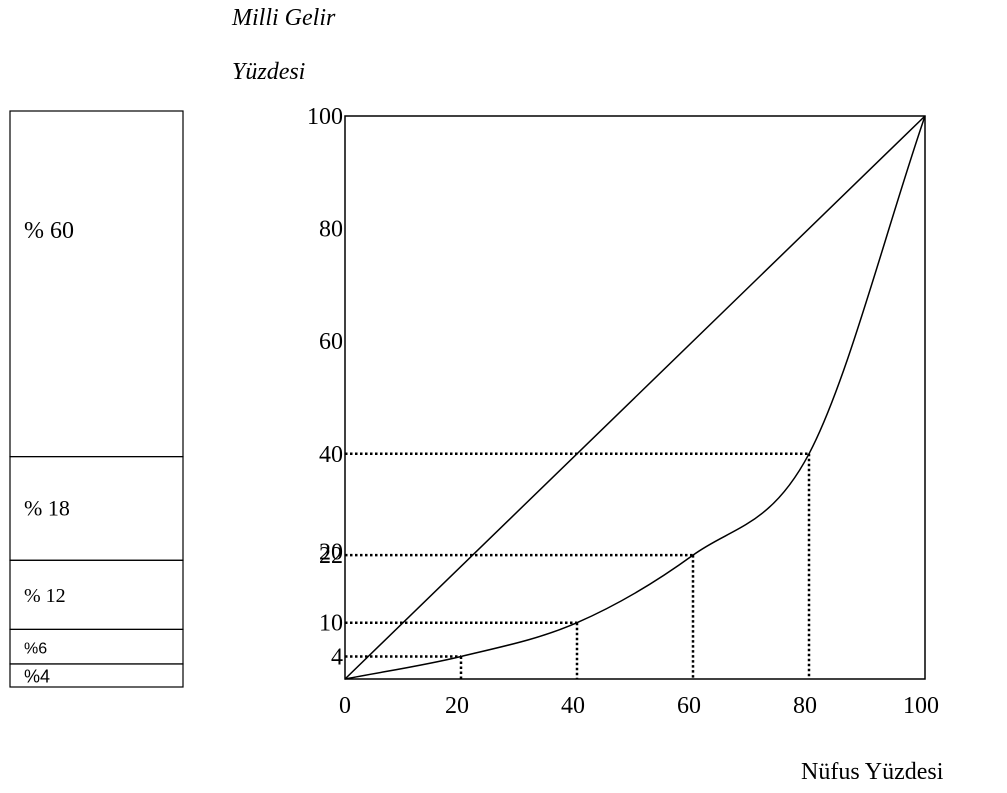  Describe the element at coordinates (805, 706) in the screenshot. I see `x-tick-label: 80` at that location.